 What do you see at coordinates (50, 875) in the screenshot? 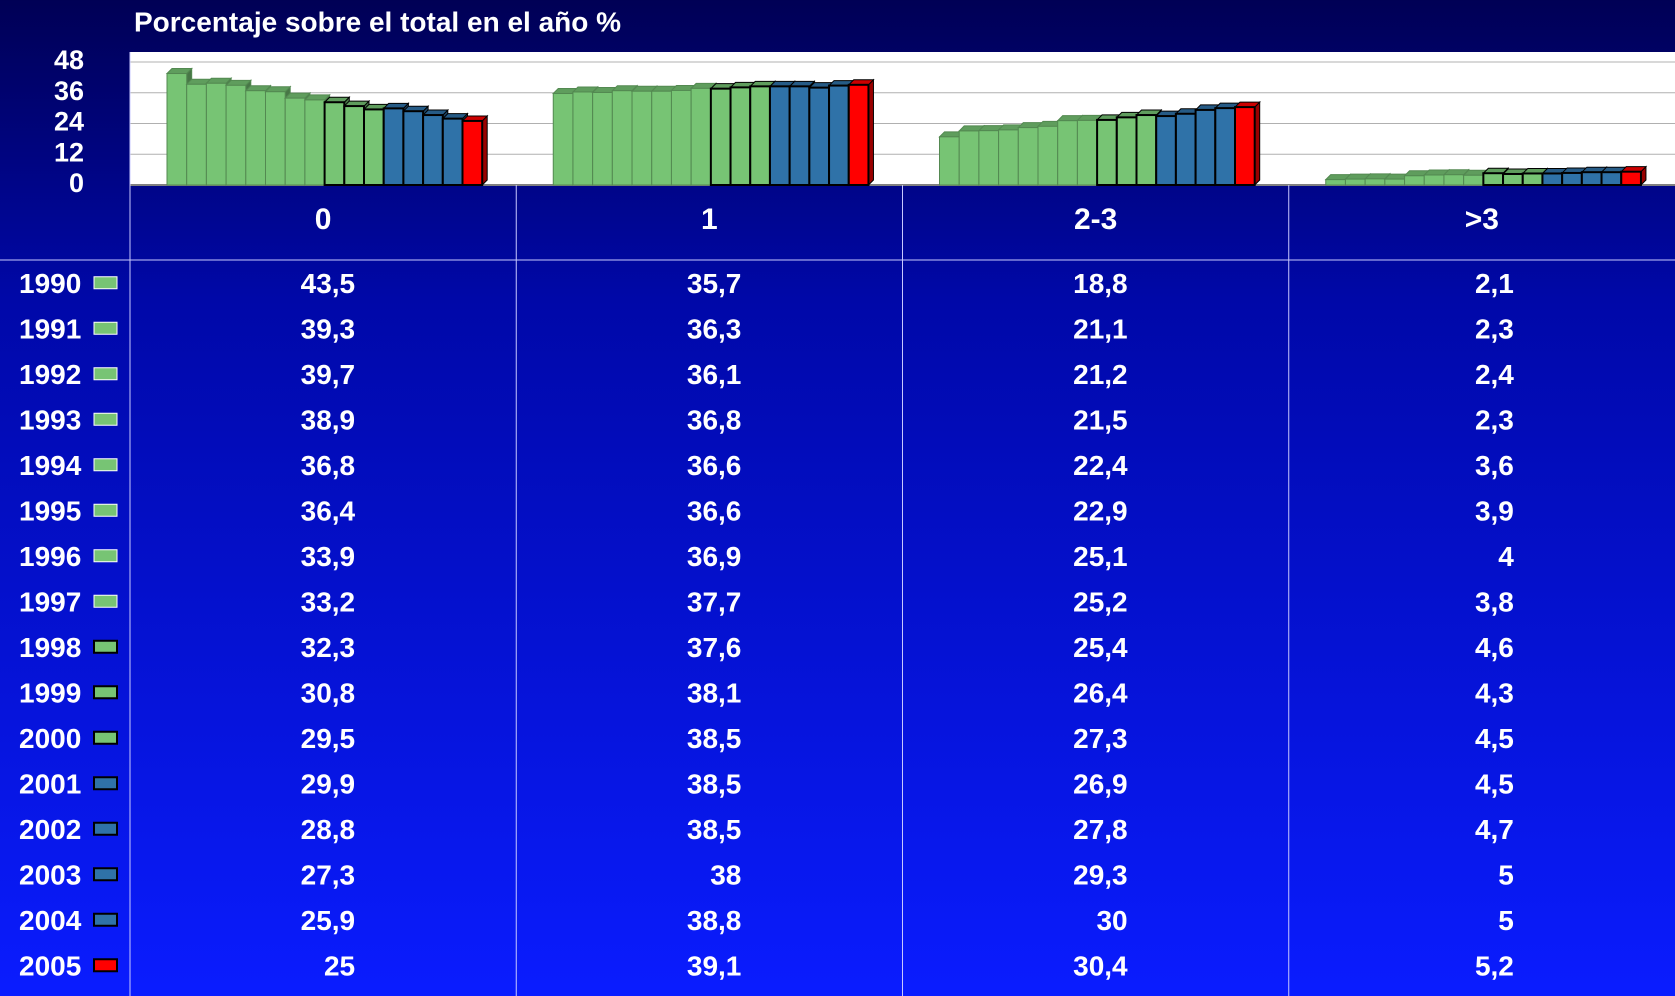
I see `legend-label: 2003` at bounding box center [50, 875].